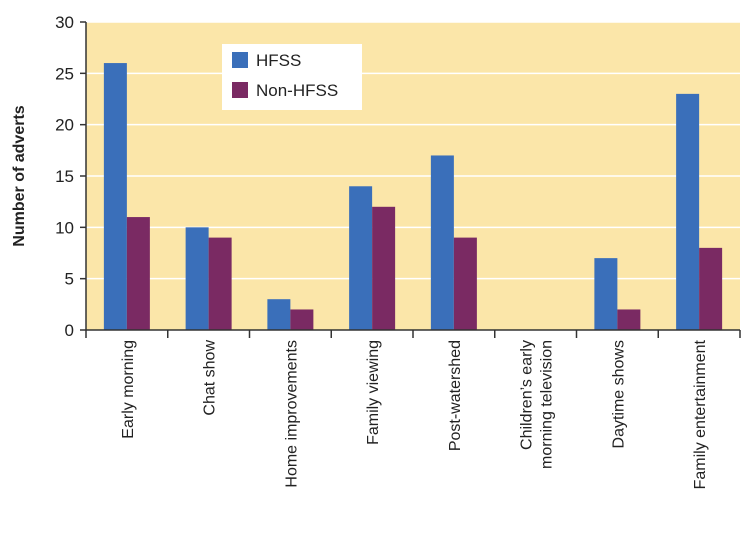 The image size is (748, 546). Describe the element at coordinates (547, 404) in the screenshot. I see `x-tick-label-line: morning television` at that location.